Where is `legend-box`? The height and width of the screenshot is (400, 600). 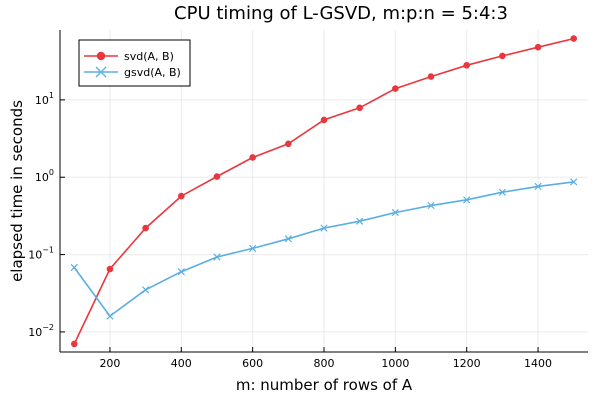 legend-box is located at coordinates (134, 63).